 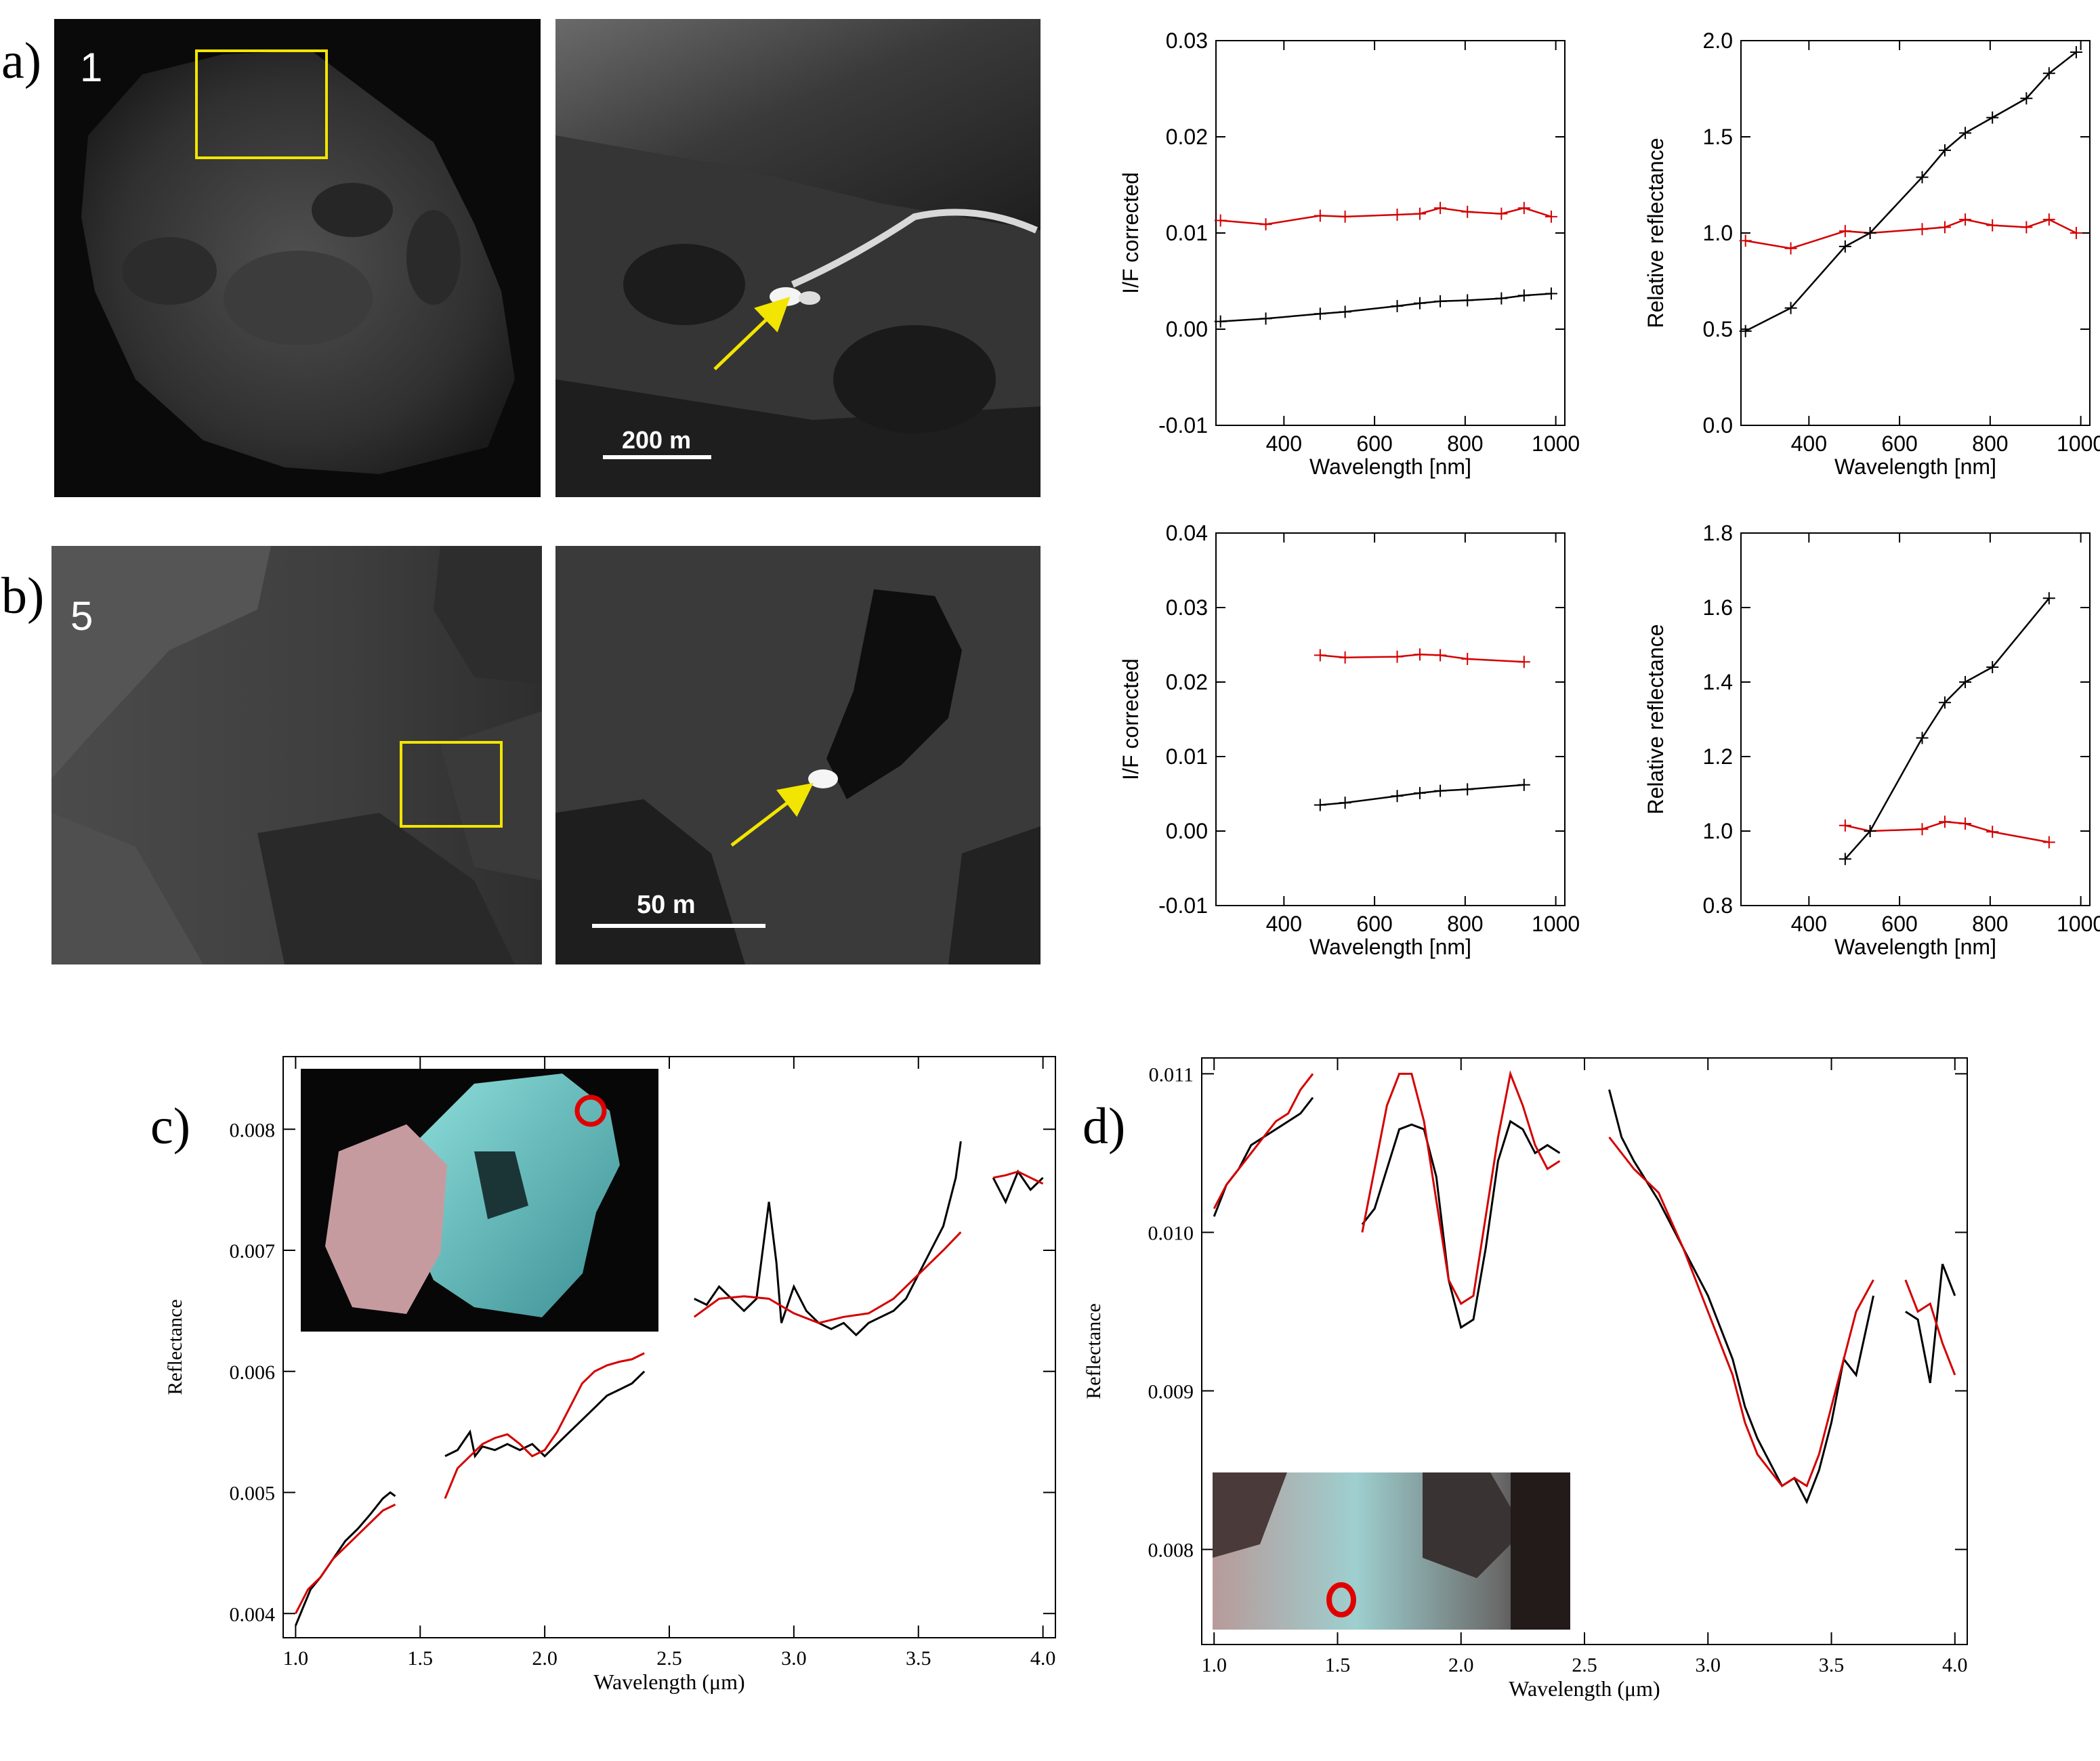 I want to click on y-tick-label: 0.007, so click(x=253, y=1251).